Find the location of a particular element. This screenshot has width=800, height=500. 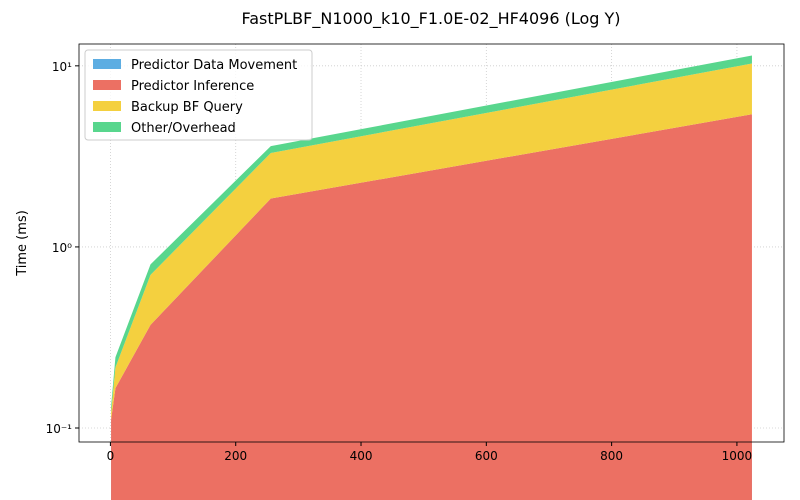

x-tick-label: 0 is located at coordinates (111, 456).